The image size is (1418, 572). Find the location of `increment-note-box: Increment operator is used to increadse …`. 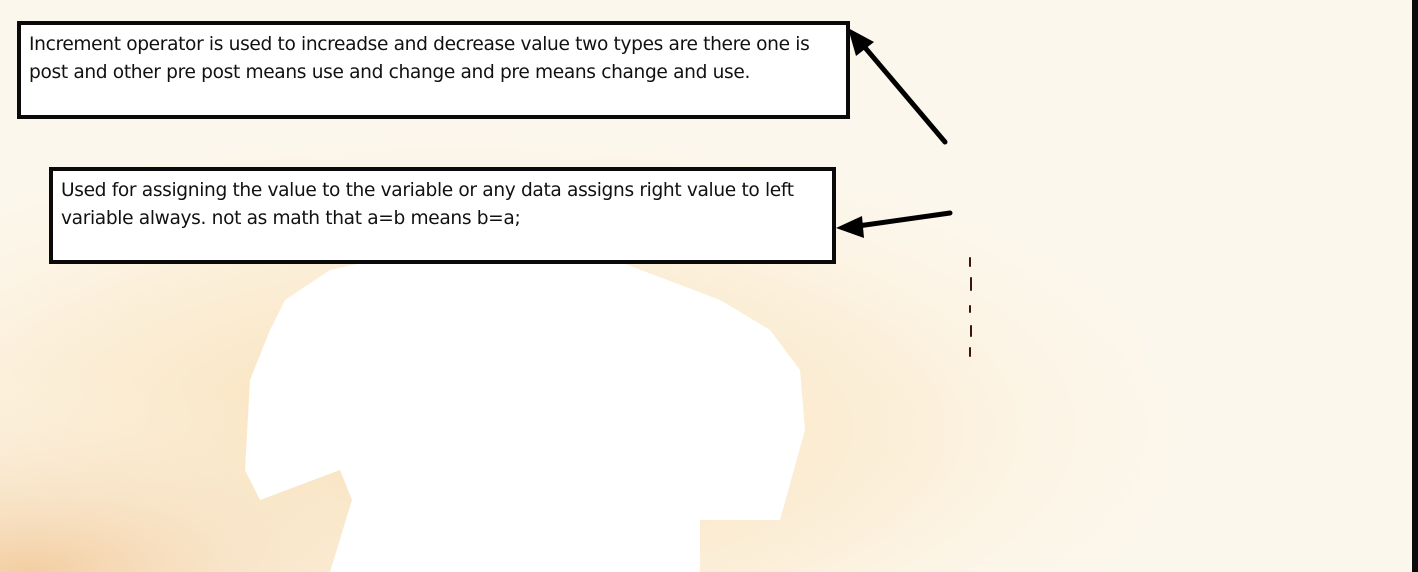

increment-note-box: Increment operator is used to increadse … is located at coordinates (433, 70).